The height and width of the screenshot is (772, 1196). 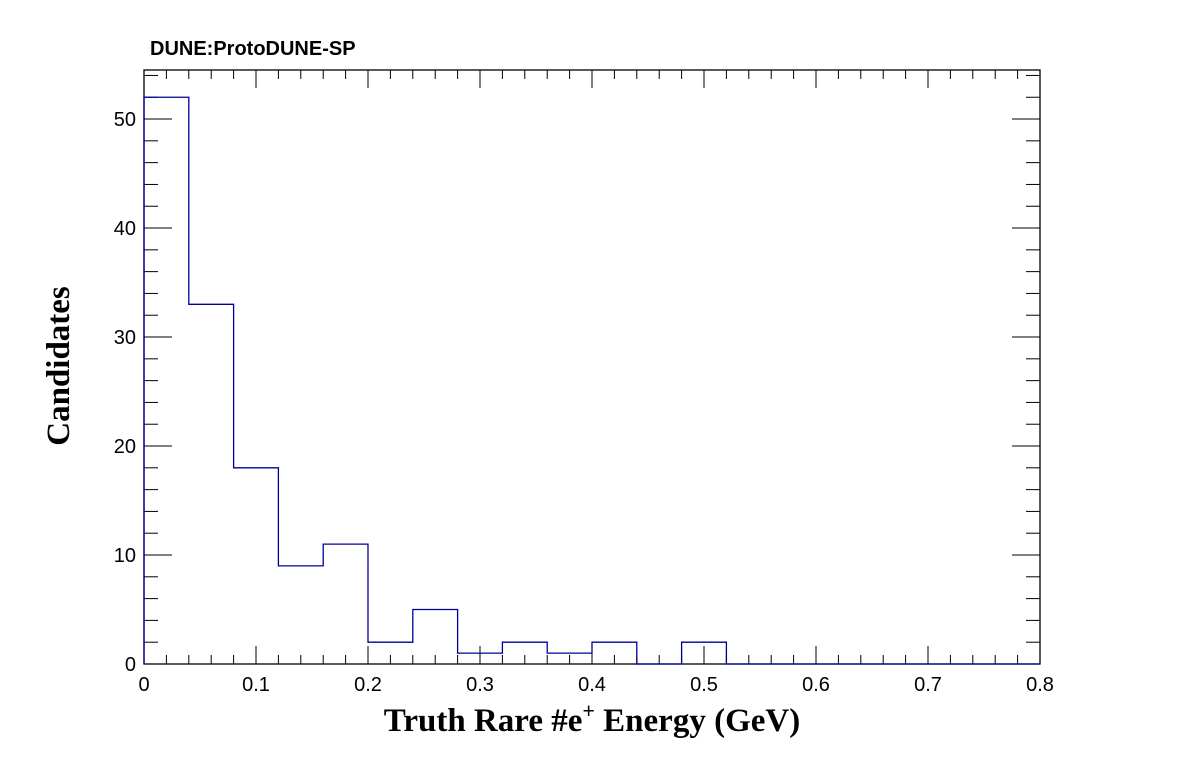 What do you see at coordinates (143, 685) in the screenshot?
I see `x-tick-label: 0` at bounding box center [143, 685].